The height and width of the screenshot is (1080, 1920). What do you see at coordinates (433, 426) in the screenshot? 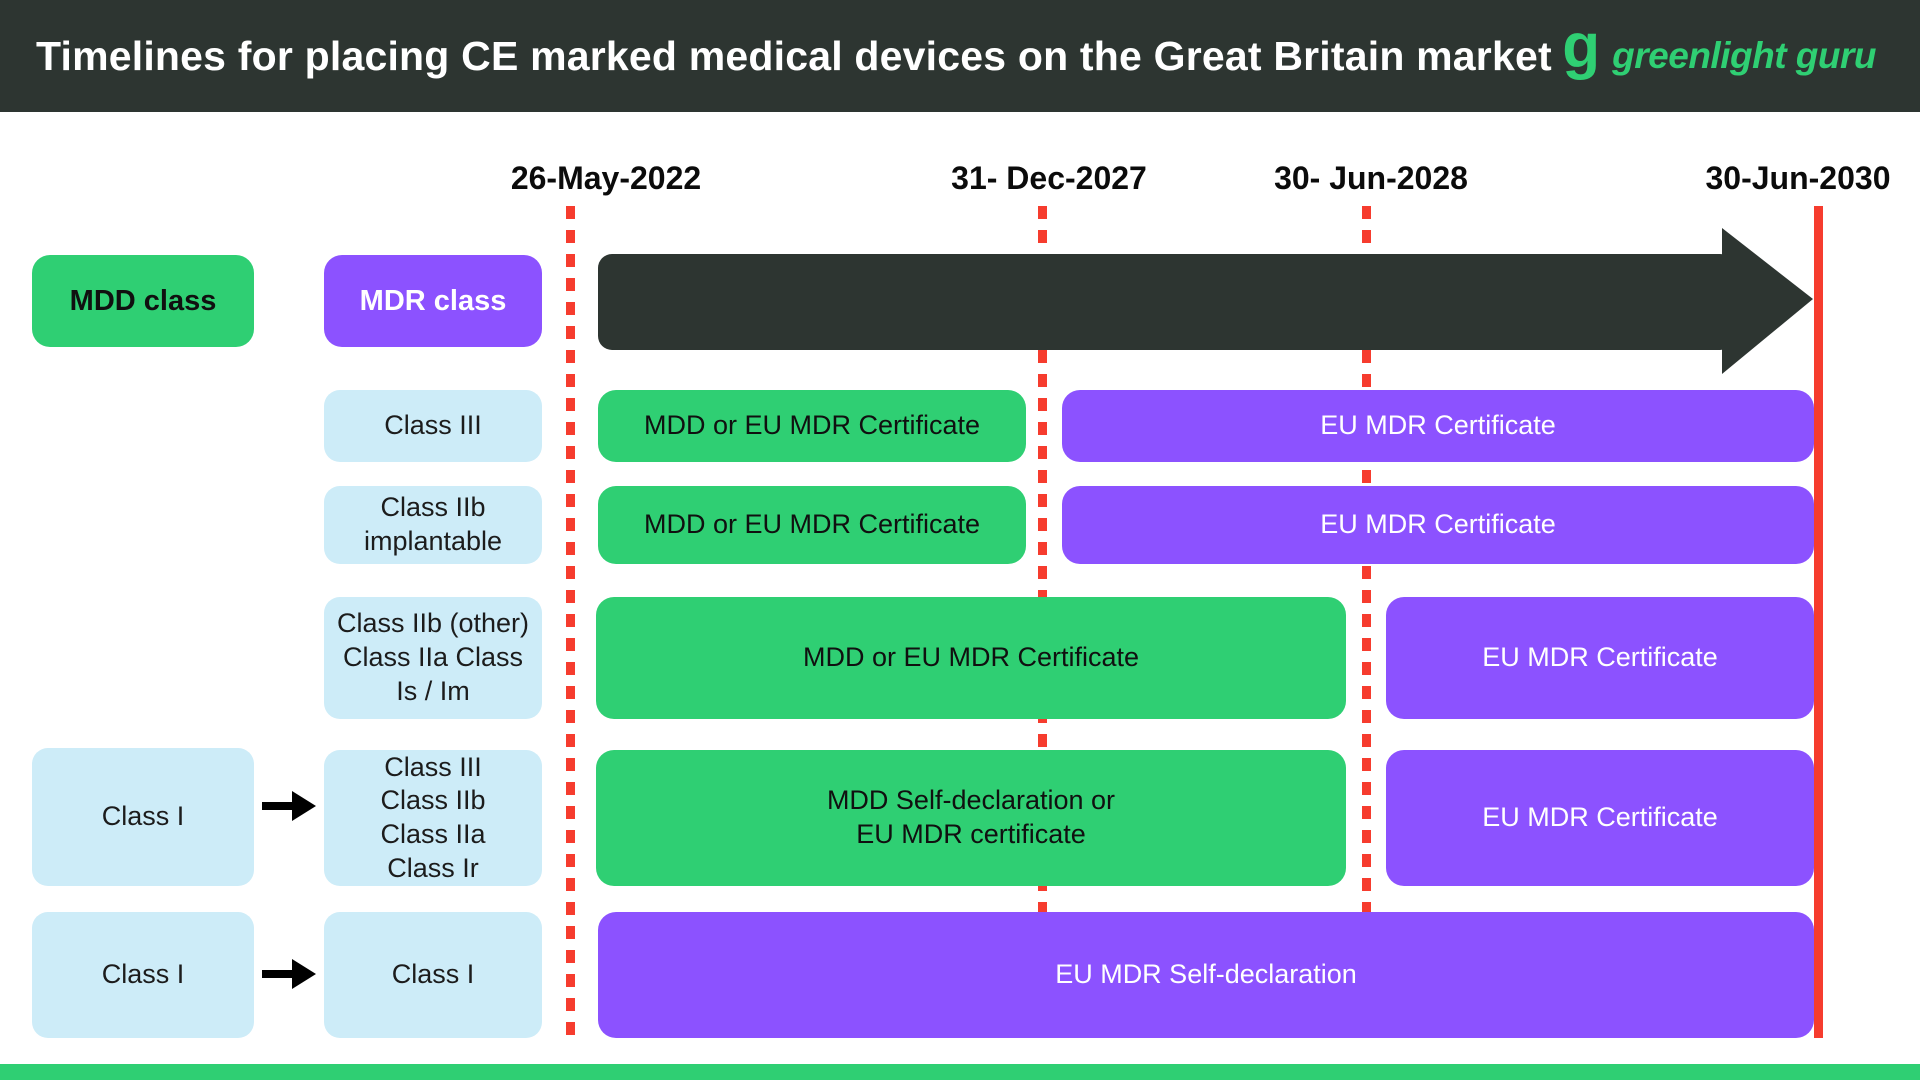
I see `mdr-class-box-row1: Class III` at bounding box center [433, 426].